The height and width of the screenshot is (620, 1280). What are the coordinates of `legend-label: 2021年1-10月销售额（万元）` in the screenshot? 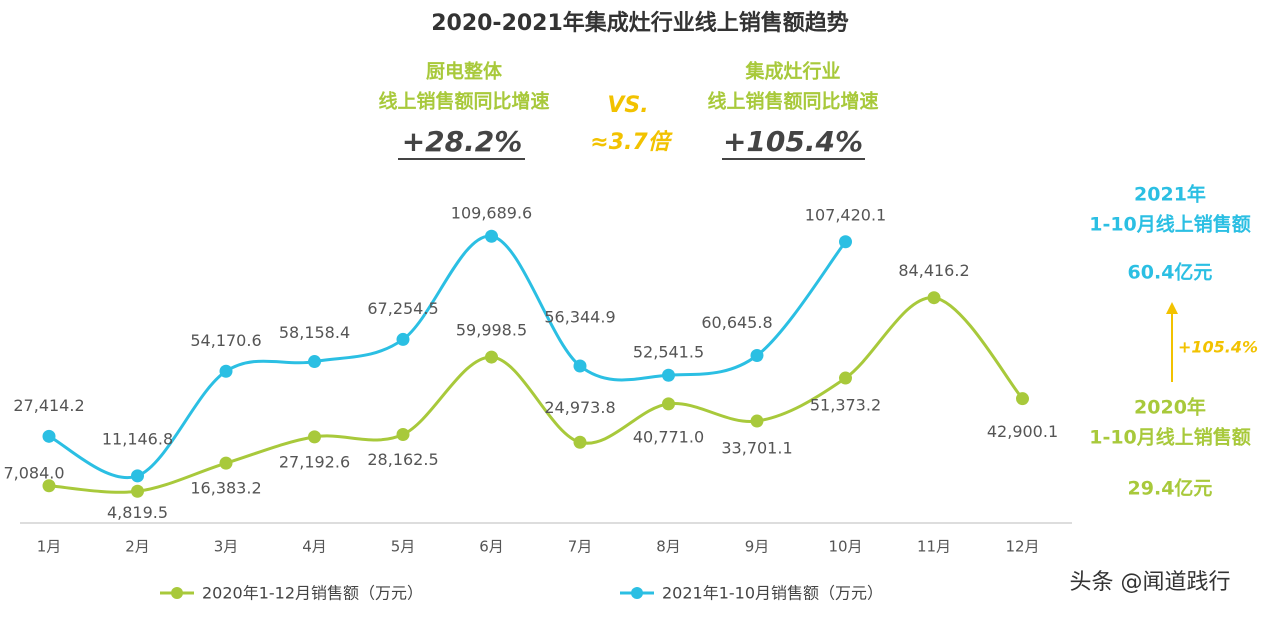 It's located at (772, 593).